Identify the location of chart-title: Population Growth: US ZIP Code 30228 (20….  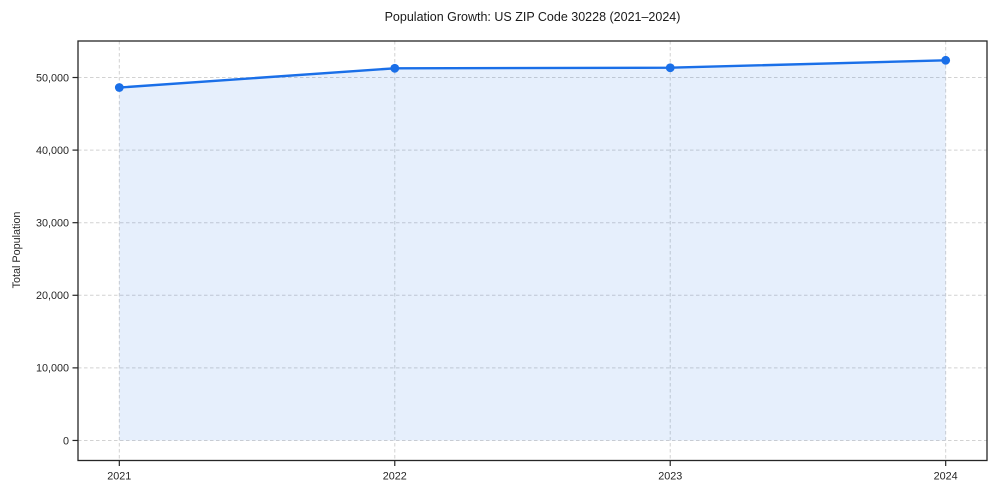
(532, 17).